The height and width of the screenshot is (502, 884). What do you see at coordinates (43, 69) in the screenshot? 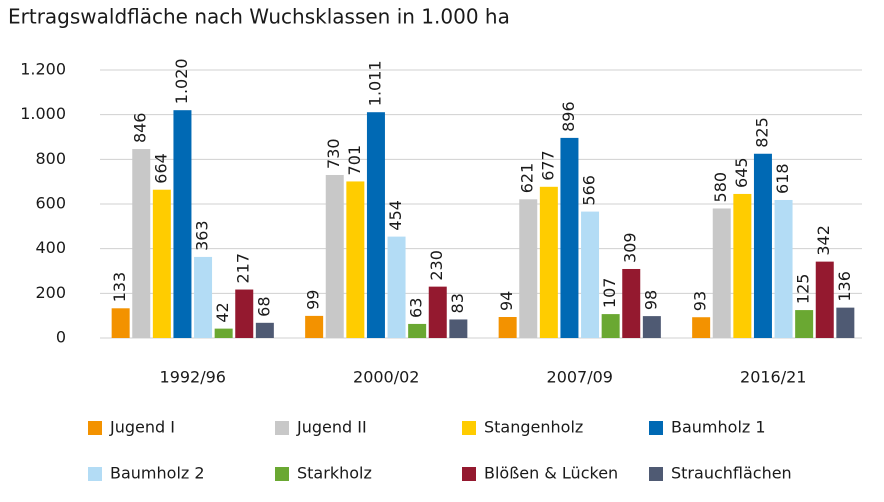
I see `y-tick-label: 1.200` at bounding box center [43, 69].